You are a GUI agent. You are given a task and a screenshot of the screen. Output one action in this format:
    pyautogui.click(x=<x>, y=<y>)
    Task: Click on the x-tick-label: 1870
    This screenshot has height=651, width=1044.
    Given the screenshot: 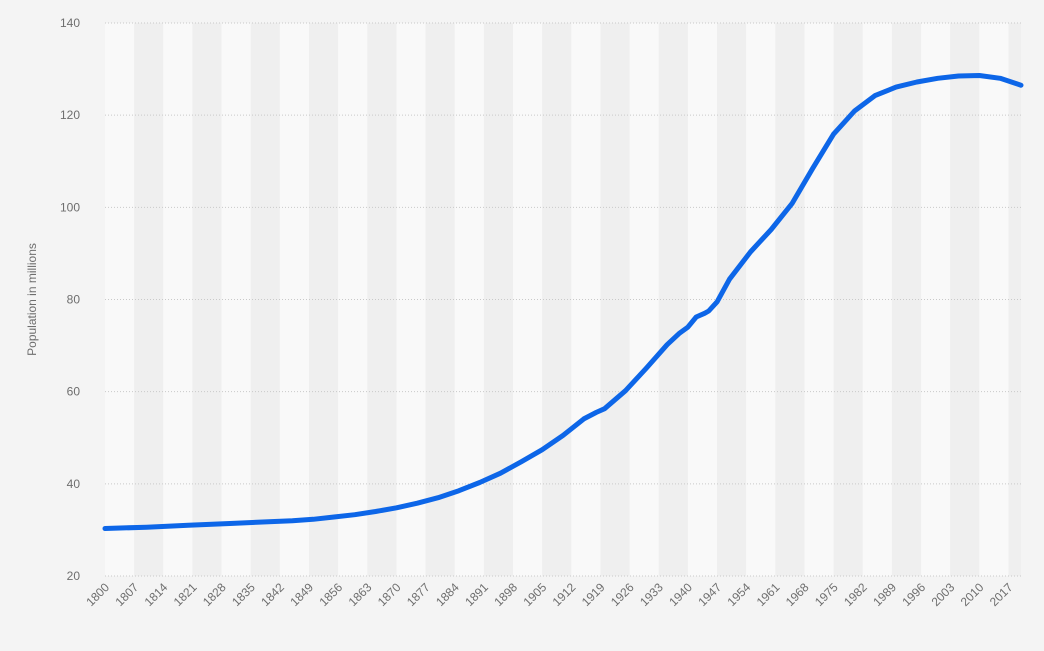 What is the action you would take?
    pyautogui.click(x=389, y=594)
    